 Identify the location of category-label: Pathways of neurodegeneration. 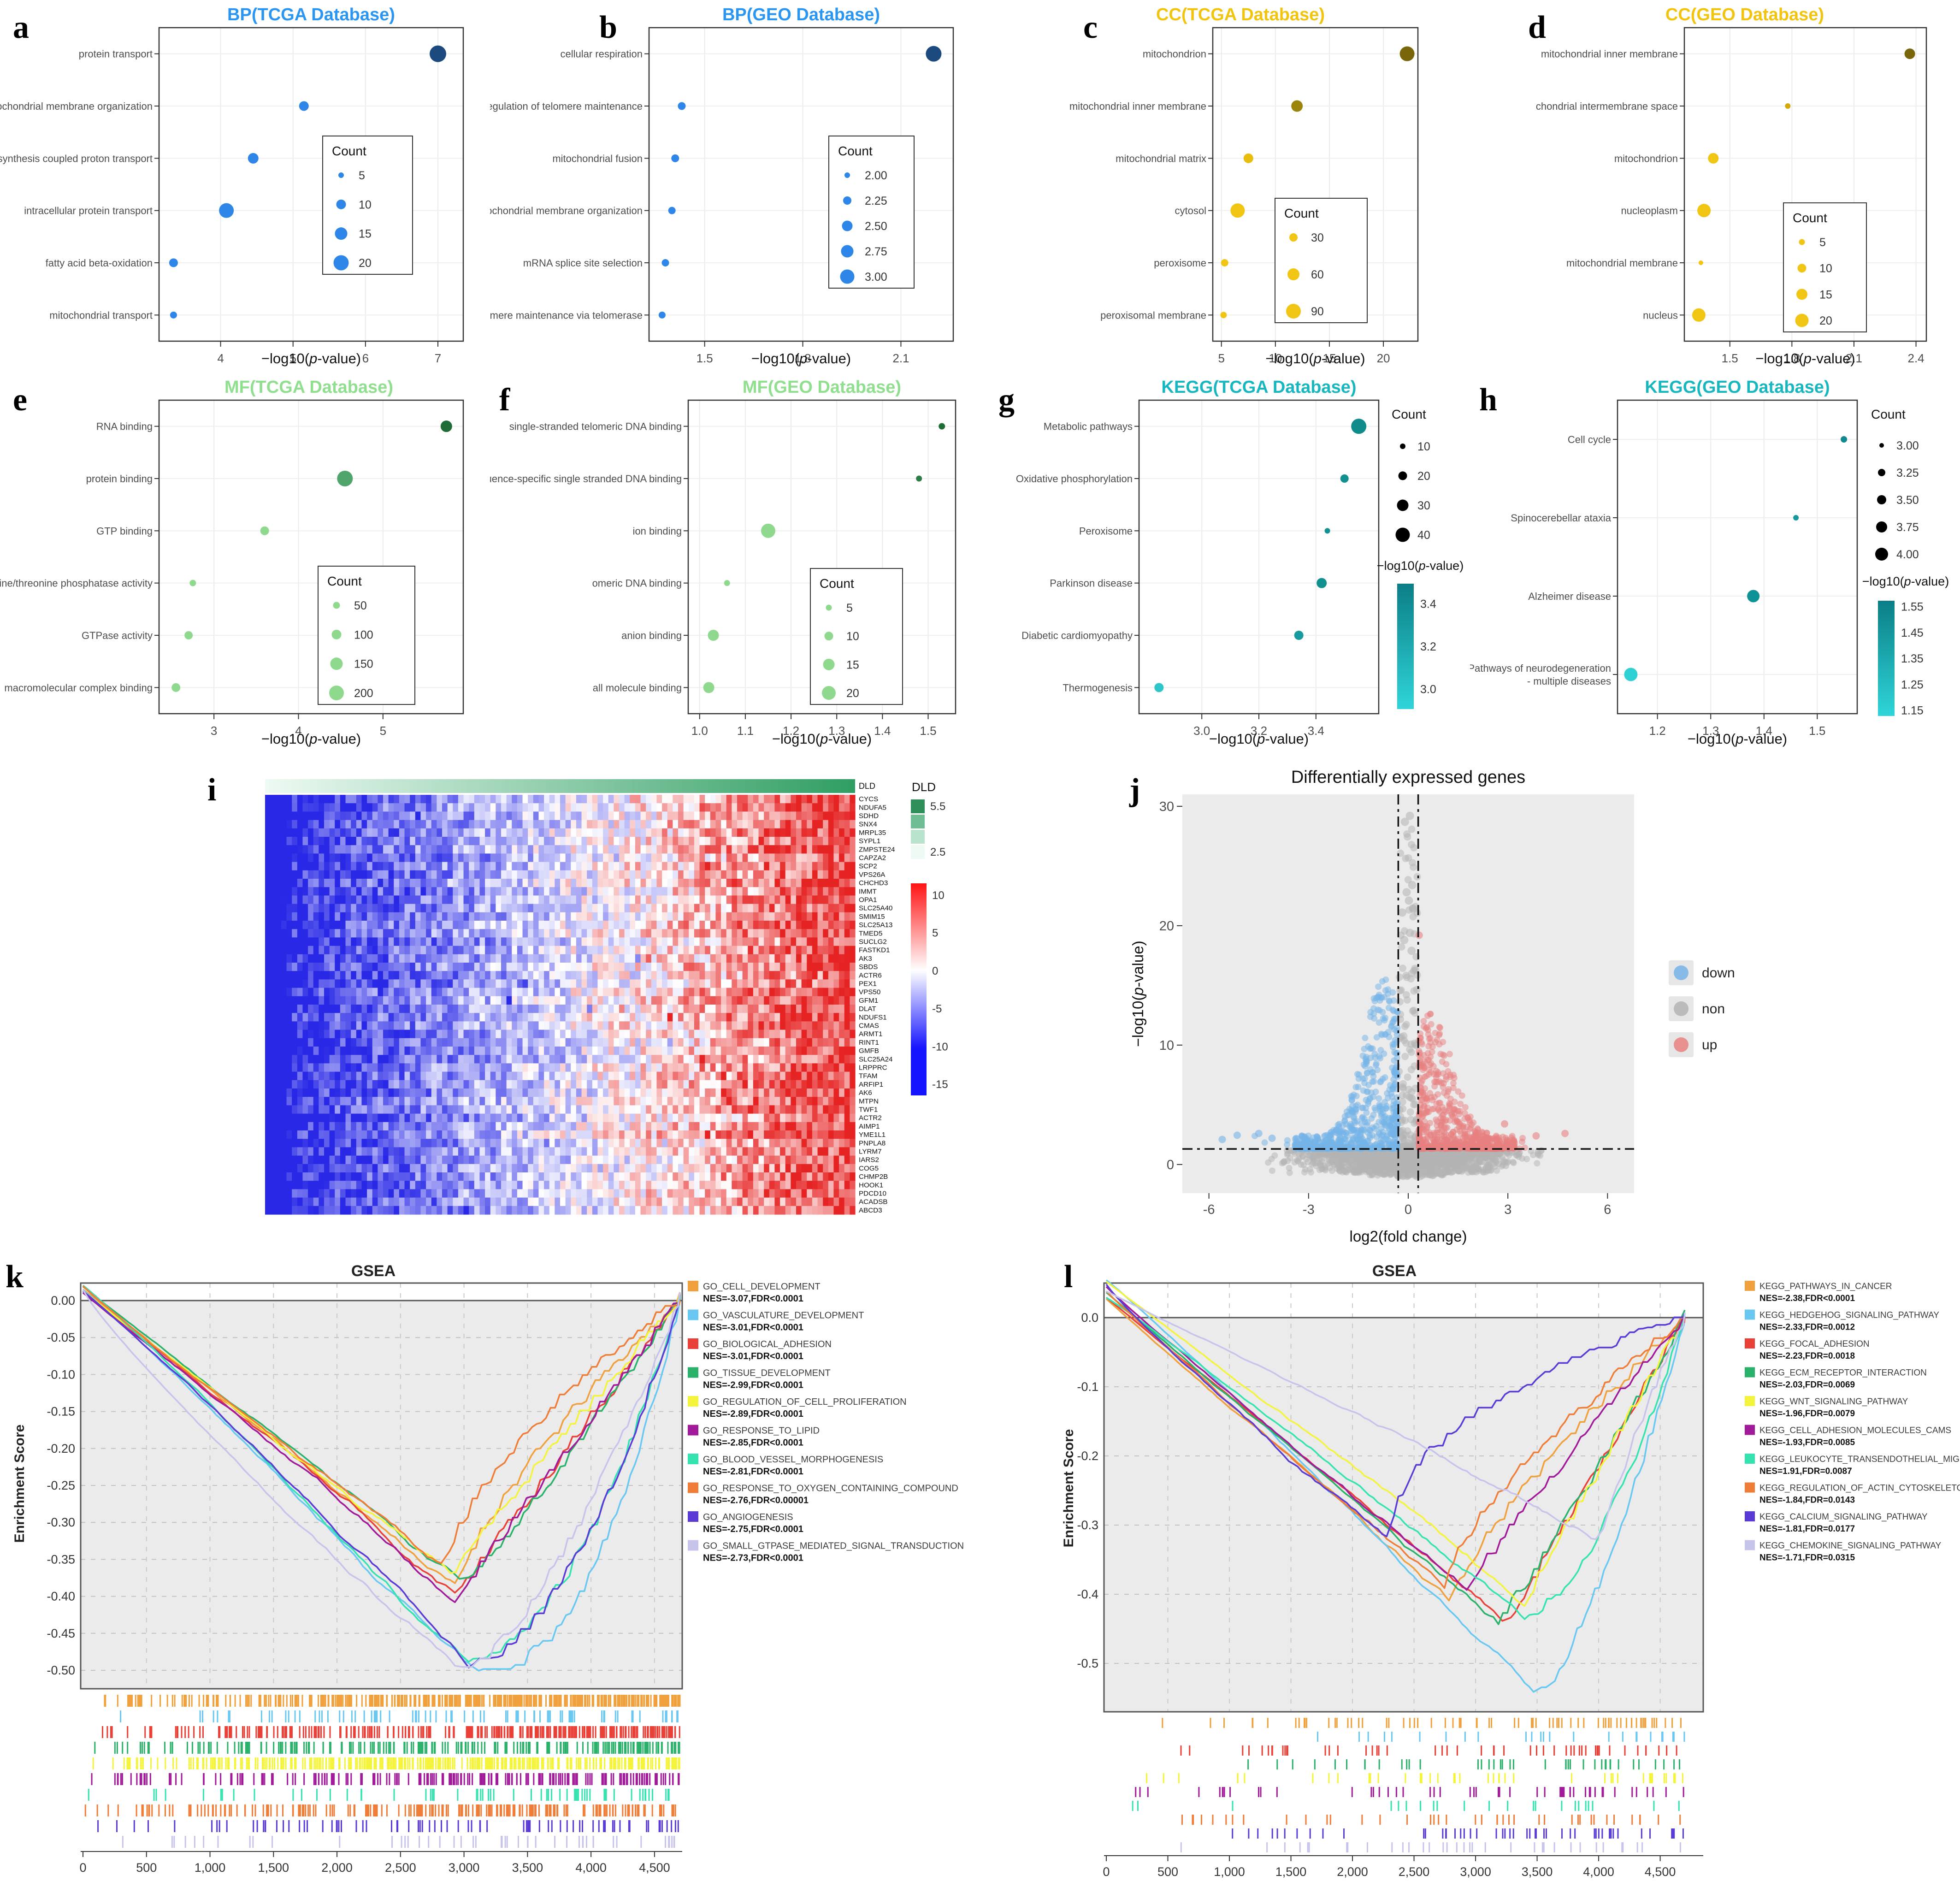
(1540, 668).